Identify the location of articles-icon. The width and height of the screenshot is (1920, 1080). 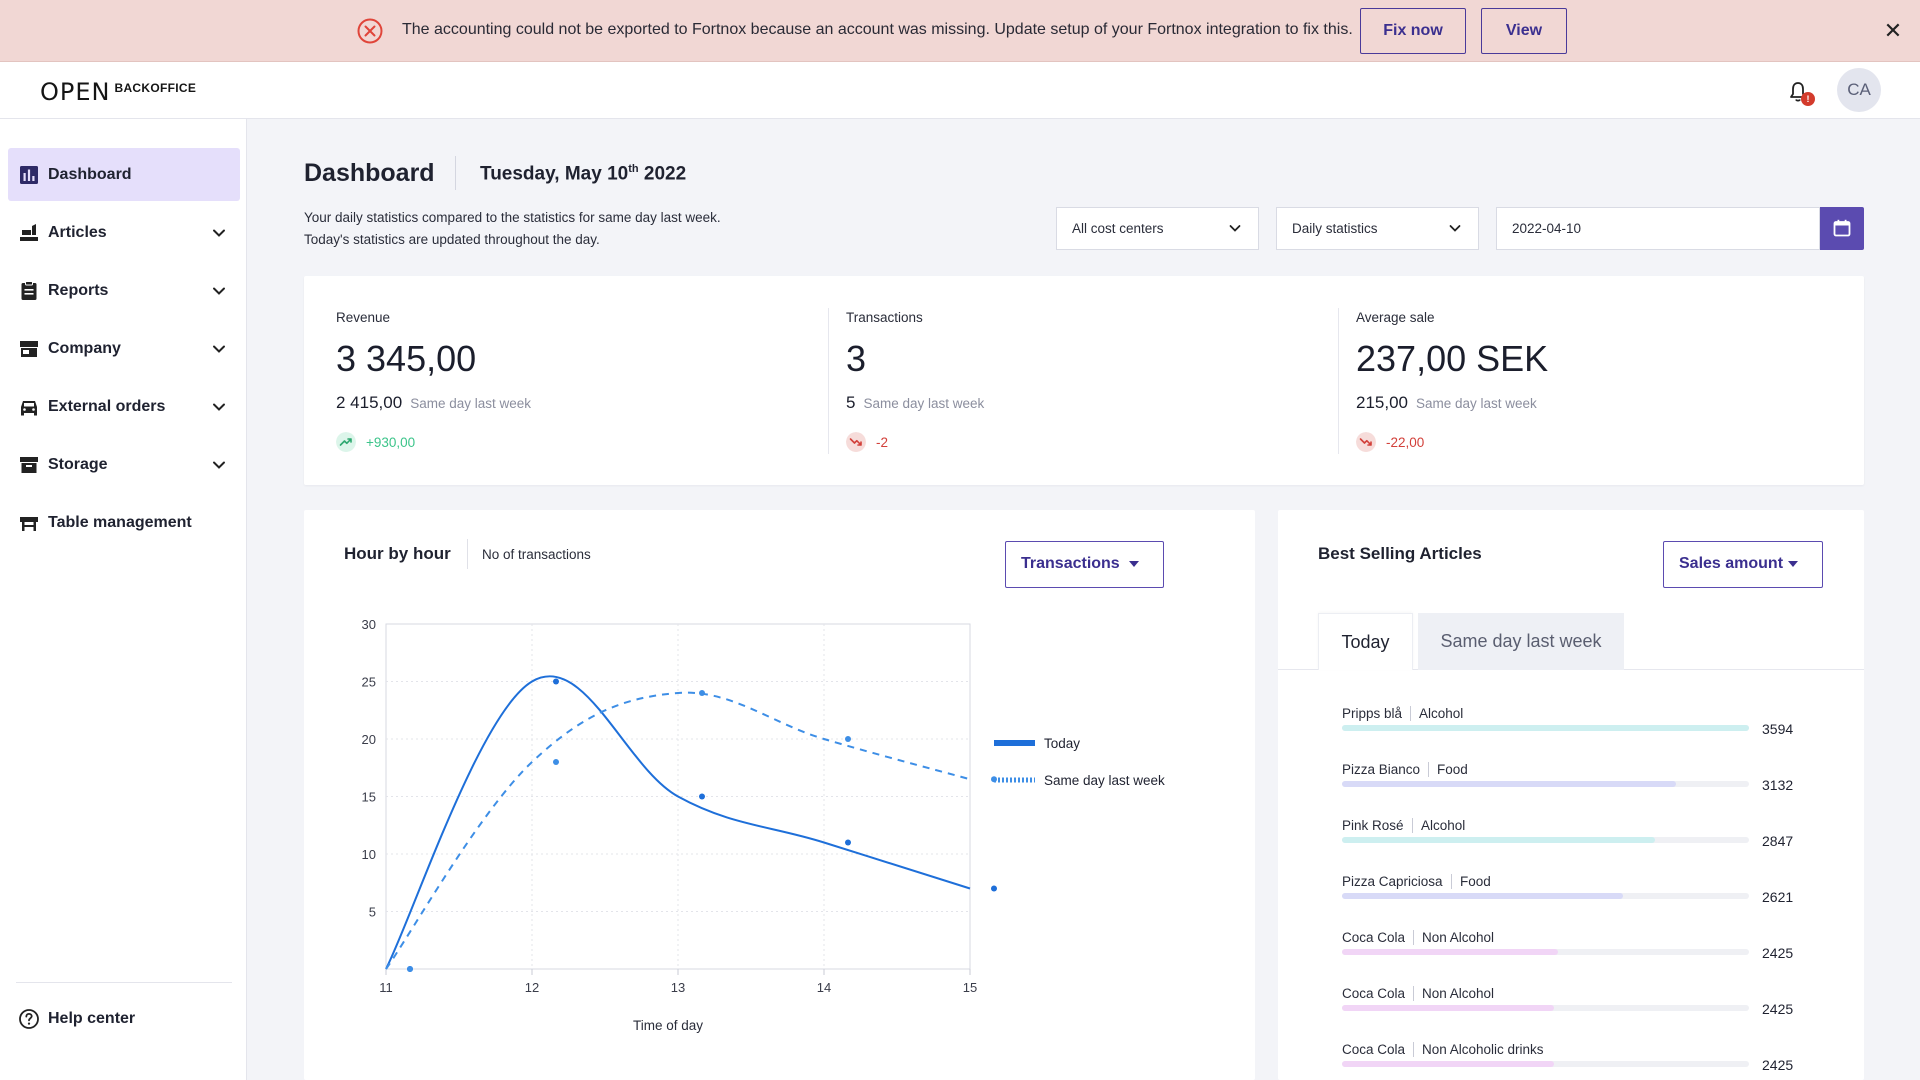
(29, 232).